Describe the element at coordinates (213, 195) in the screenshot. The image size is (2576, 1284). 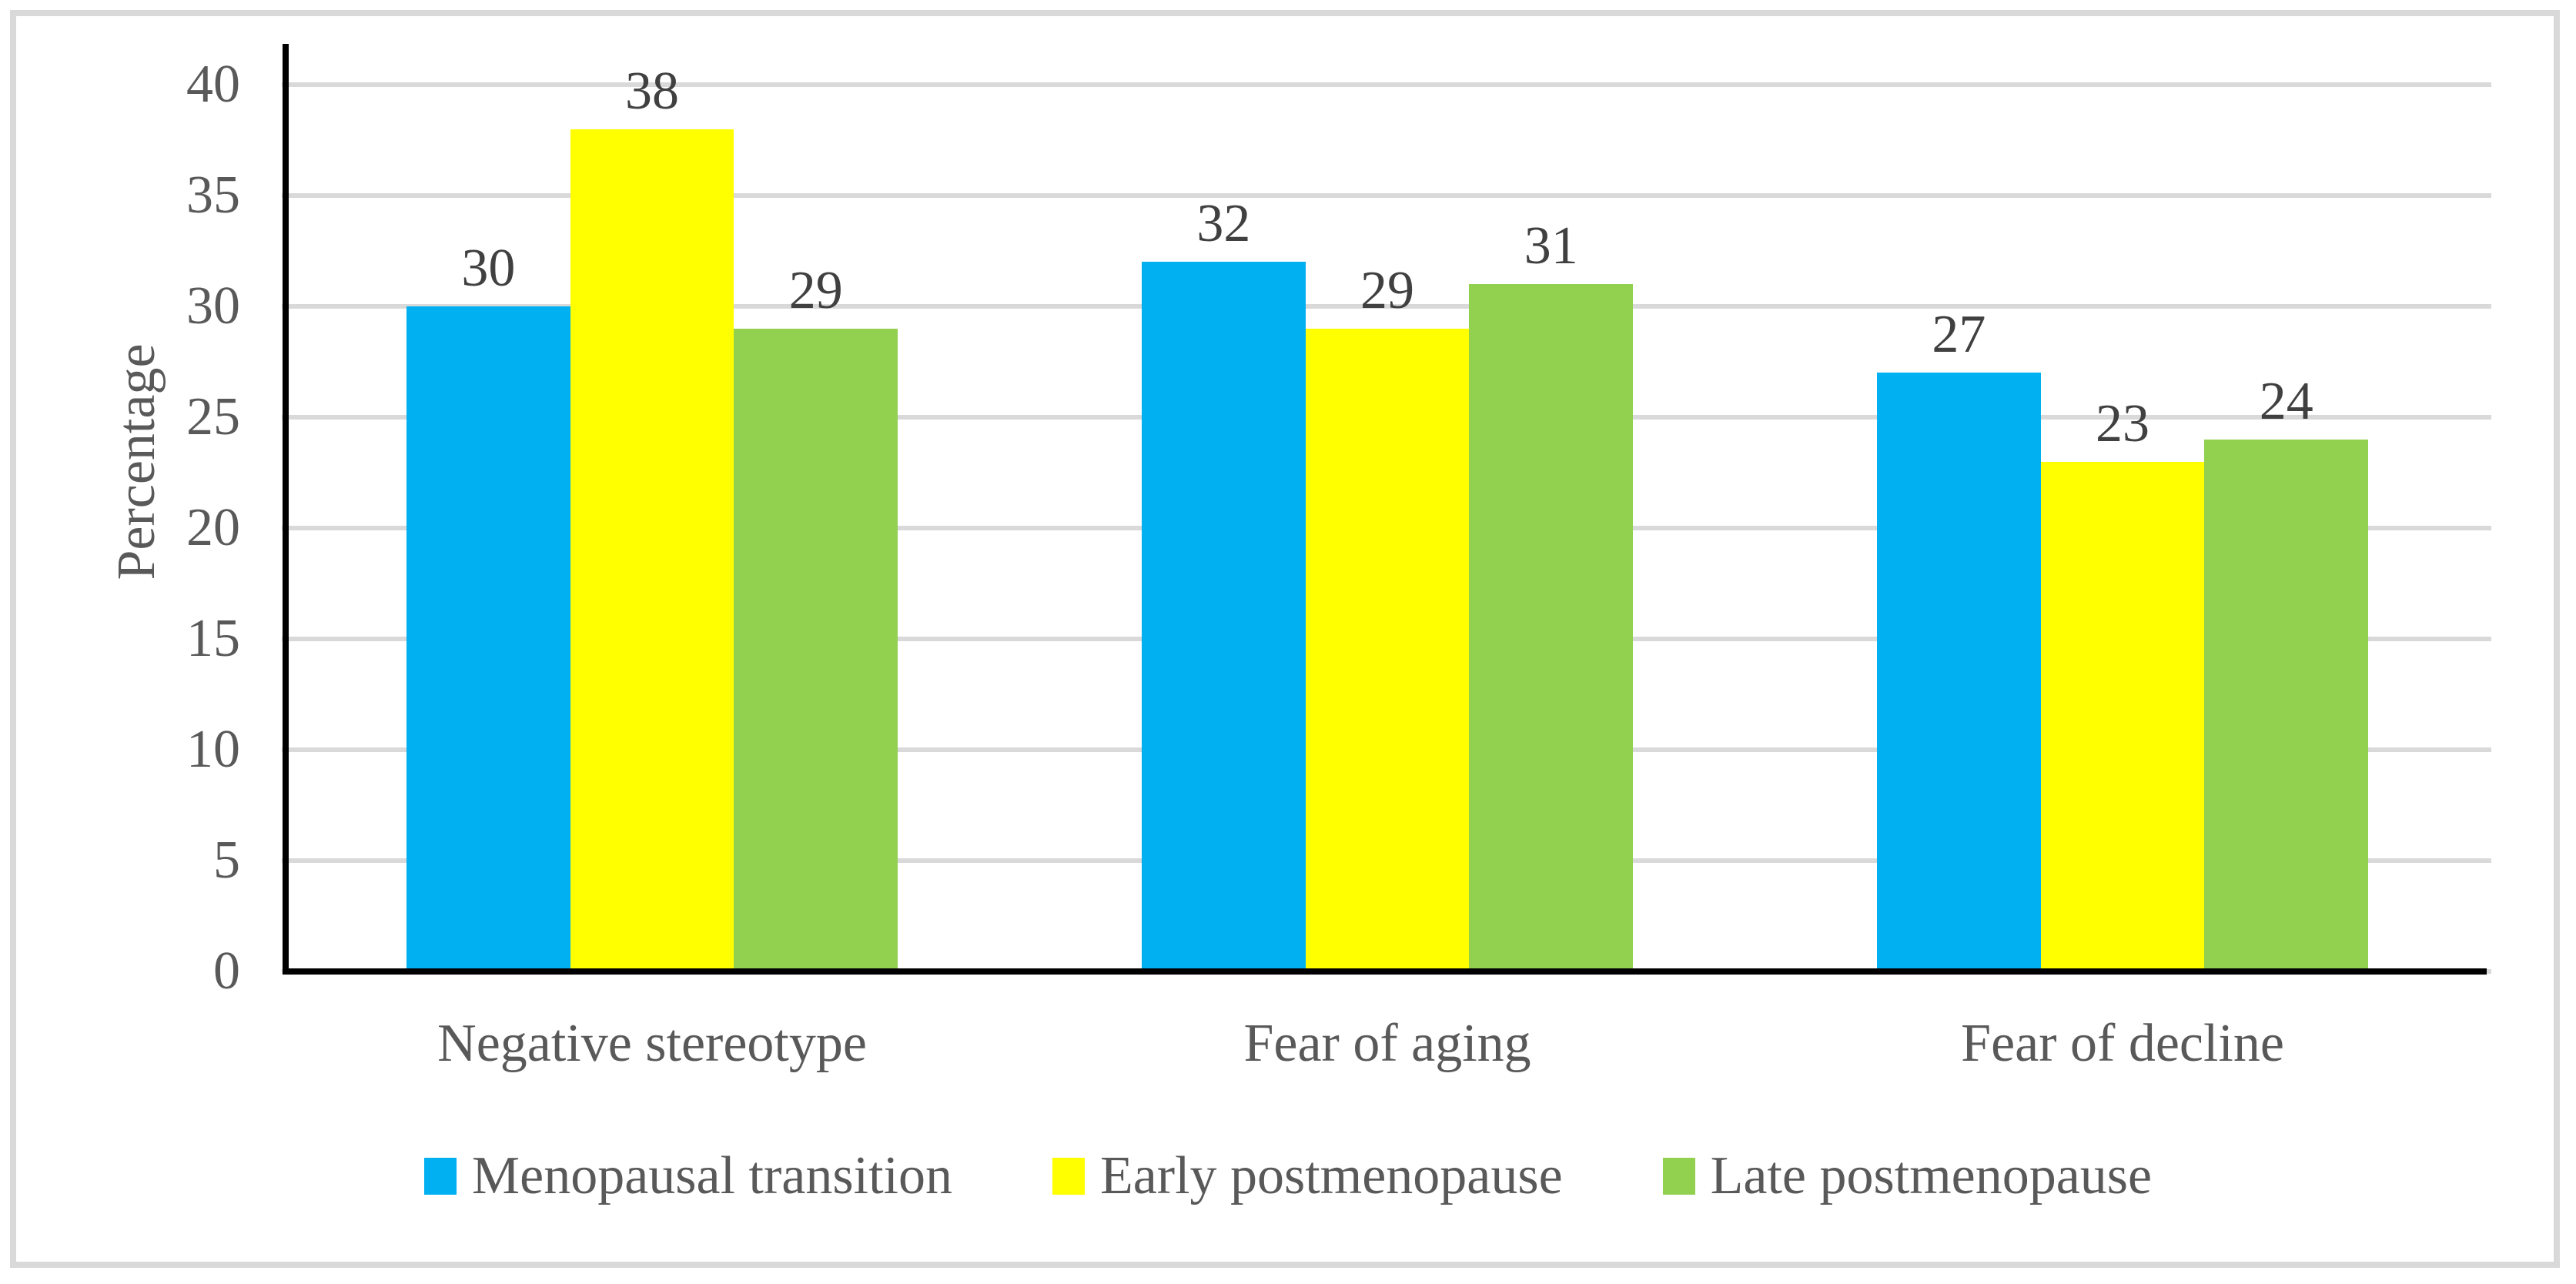
I see `y-tick-label-35: 35` at that location.